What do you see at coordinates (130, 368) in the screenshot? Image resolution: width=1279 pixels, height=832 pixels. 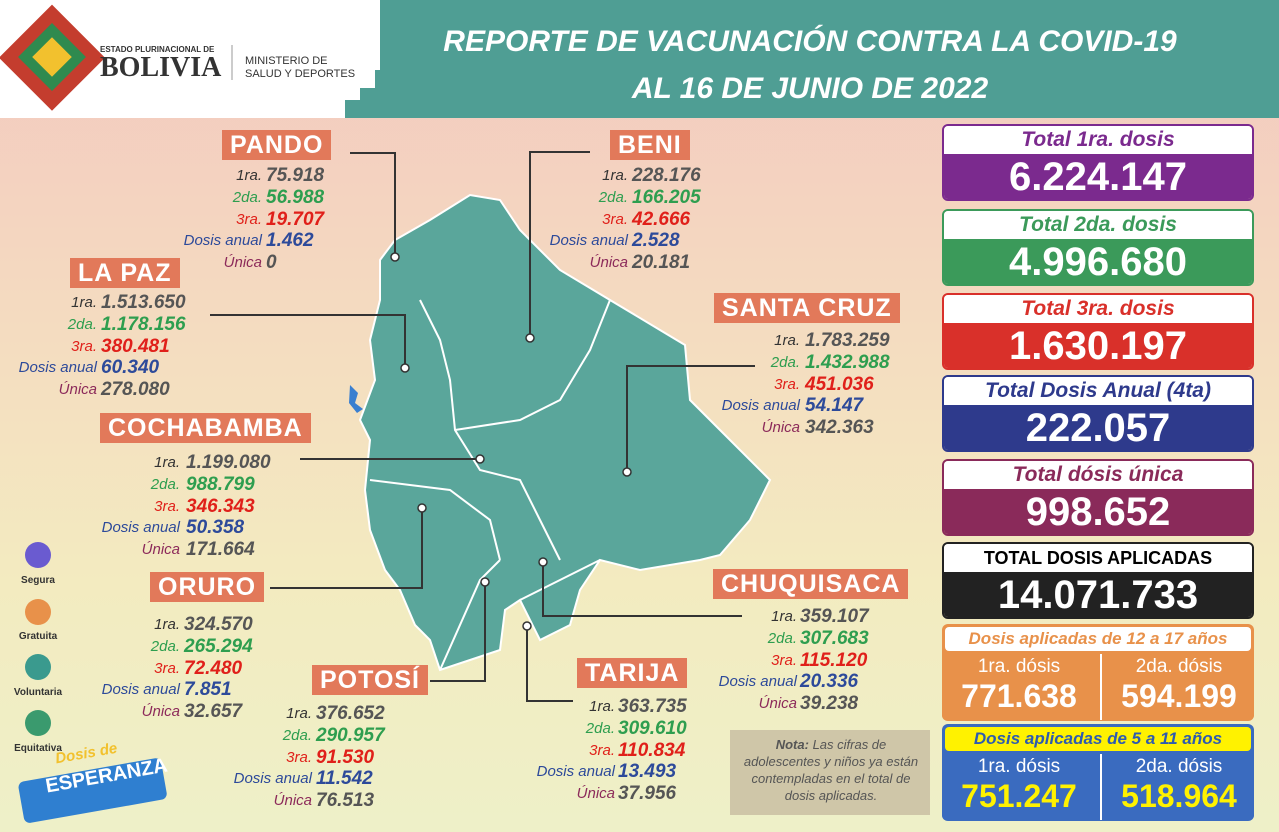 I see `dose-value: 60.340` at bounding box center [130, 368].